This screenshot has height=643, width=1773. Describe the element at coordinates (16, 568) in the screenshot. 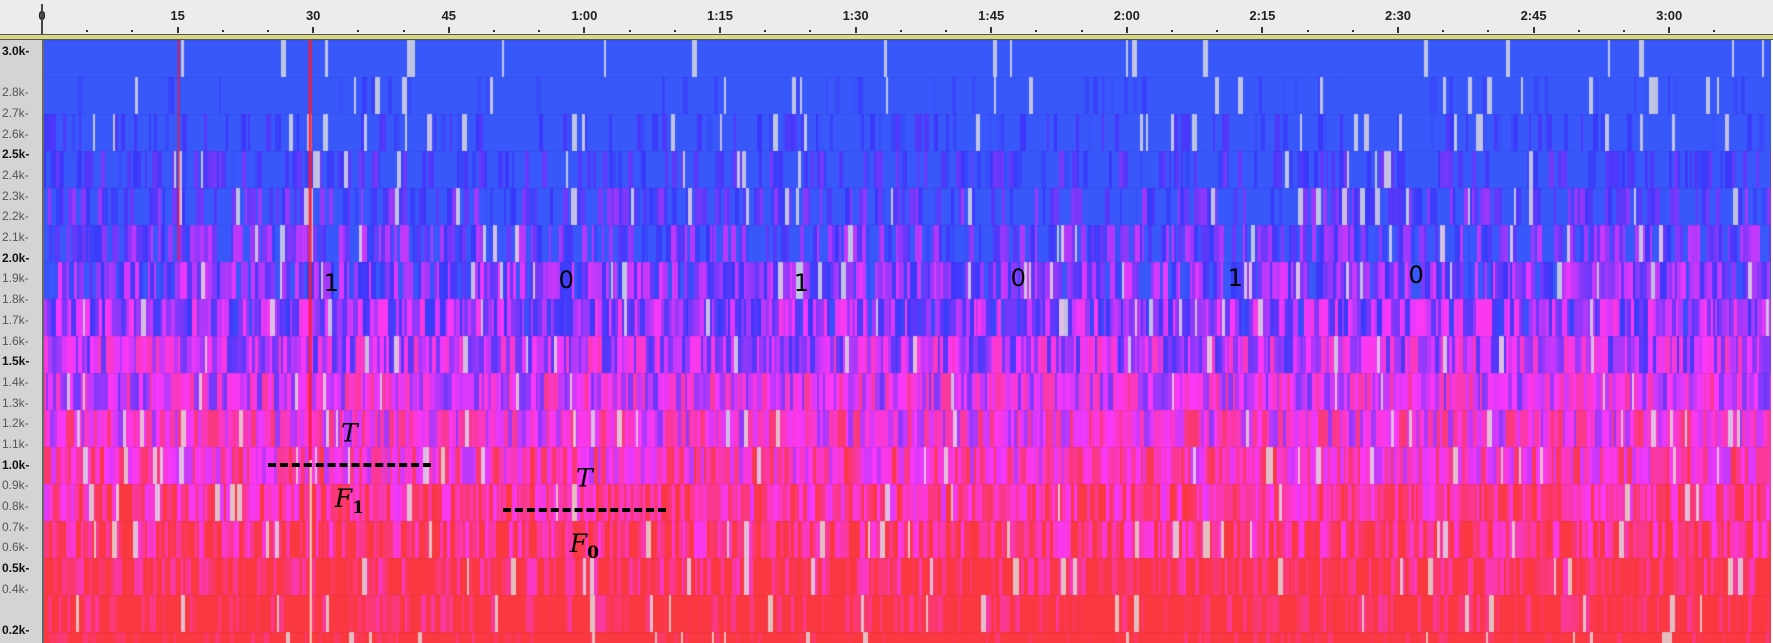

I see `frequency-tick-label: 0.5k-` at that location.